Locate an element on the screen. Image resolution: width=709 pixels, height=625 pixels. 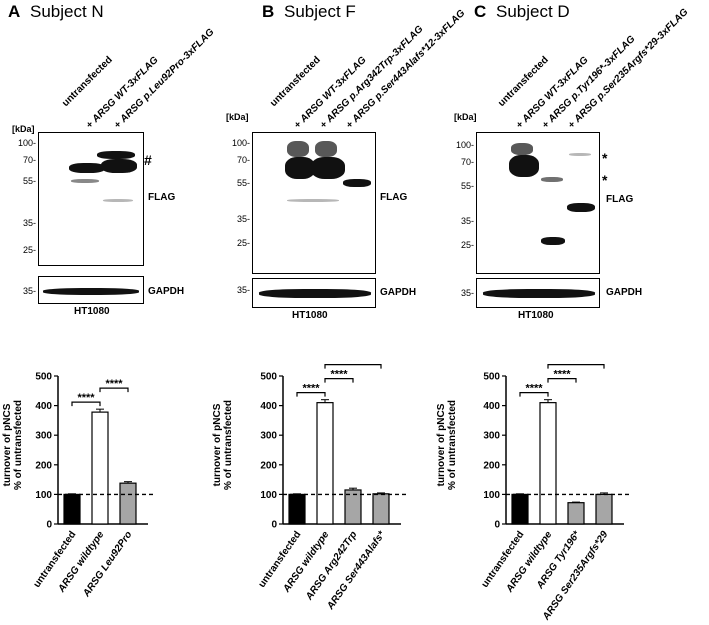
panel-title: Subject D is located at coordinates (533, 11).